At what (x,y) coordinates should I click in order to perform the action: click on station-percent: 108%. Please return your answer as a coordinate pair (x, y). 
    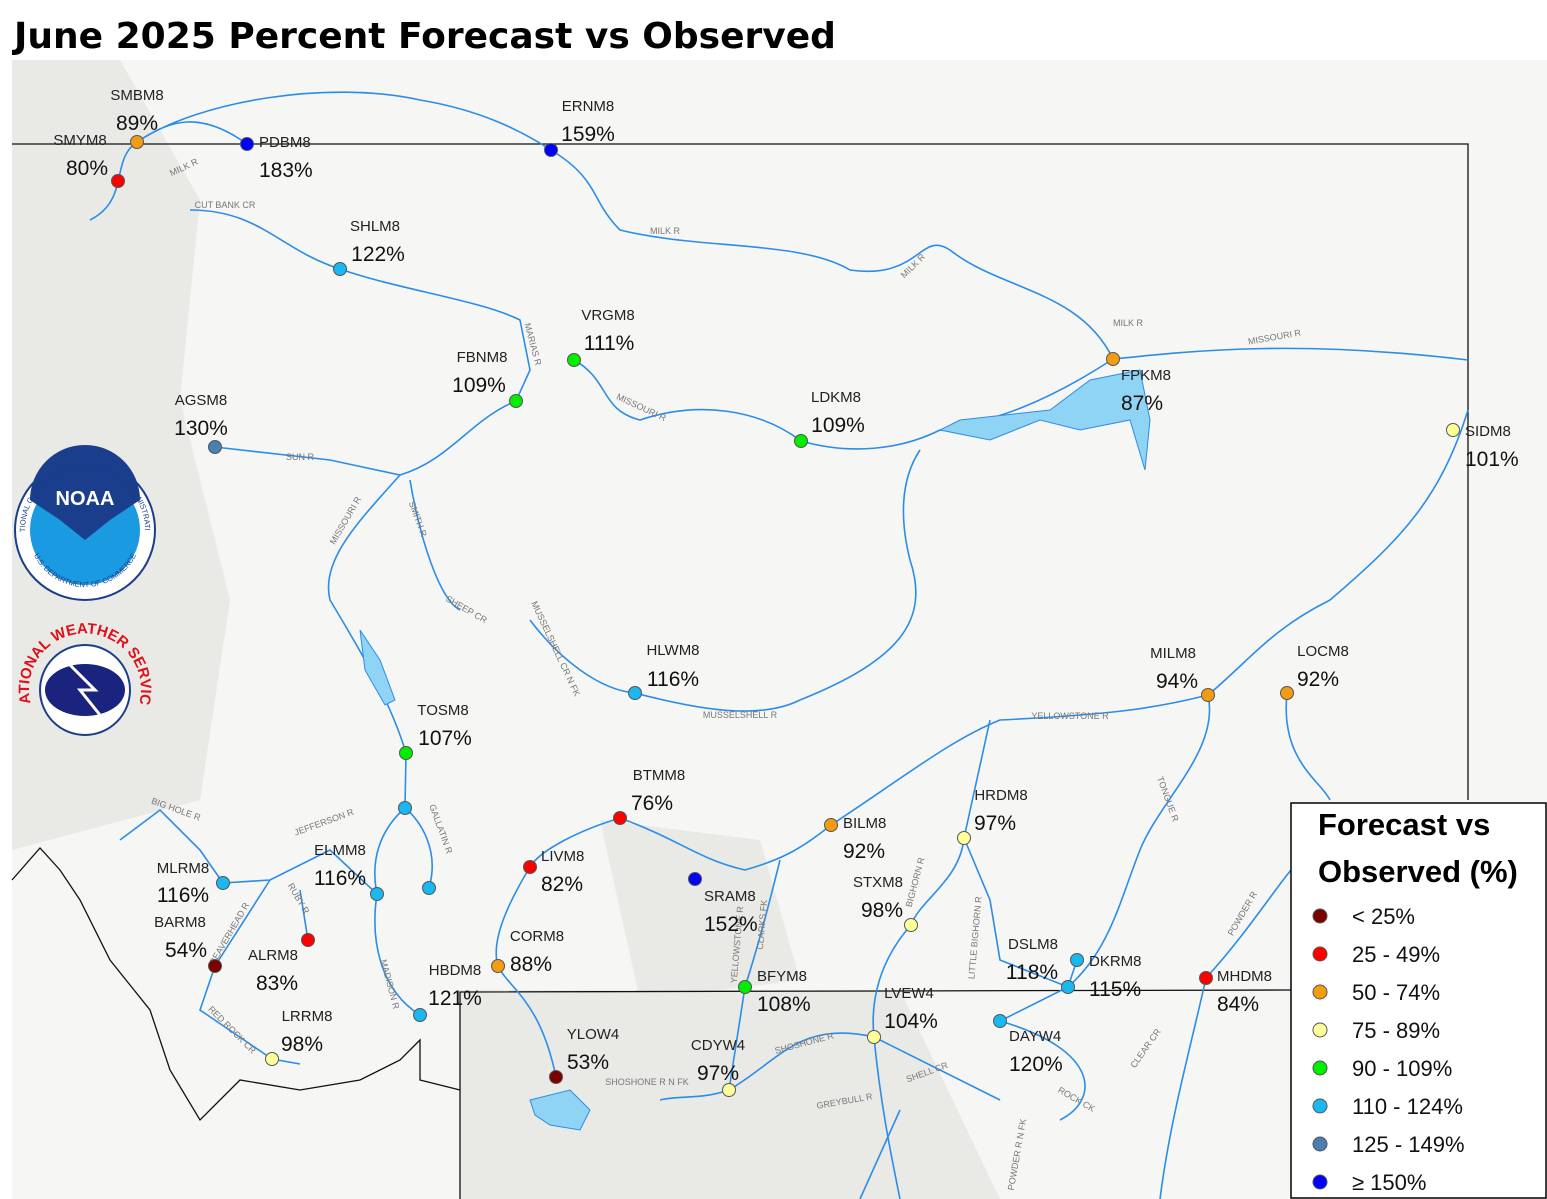
    Looking at the image, I should click on (784, 1004).